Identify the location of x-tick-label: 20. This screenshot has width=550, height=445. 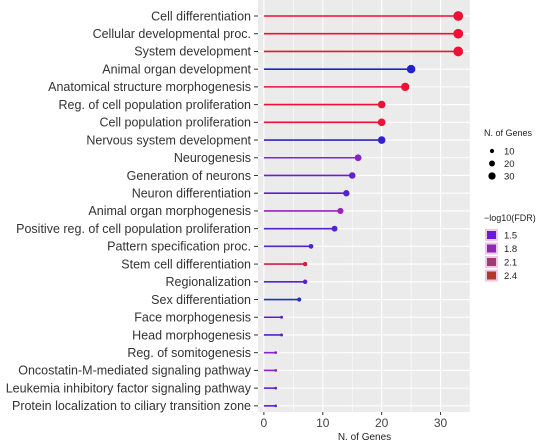
(382, 423).